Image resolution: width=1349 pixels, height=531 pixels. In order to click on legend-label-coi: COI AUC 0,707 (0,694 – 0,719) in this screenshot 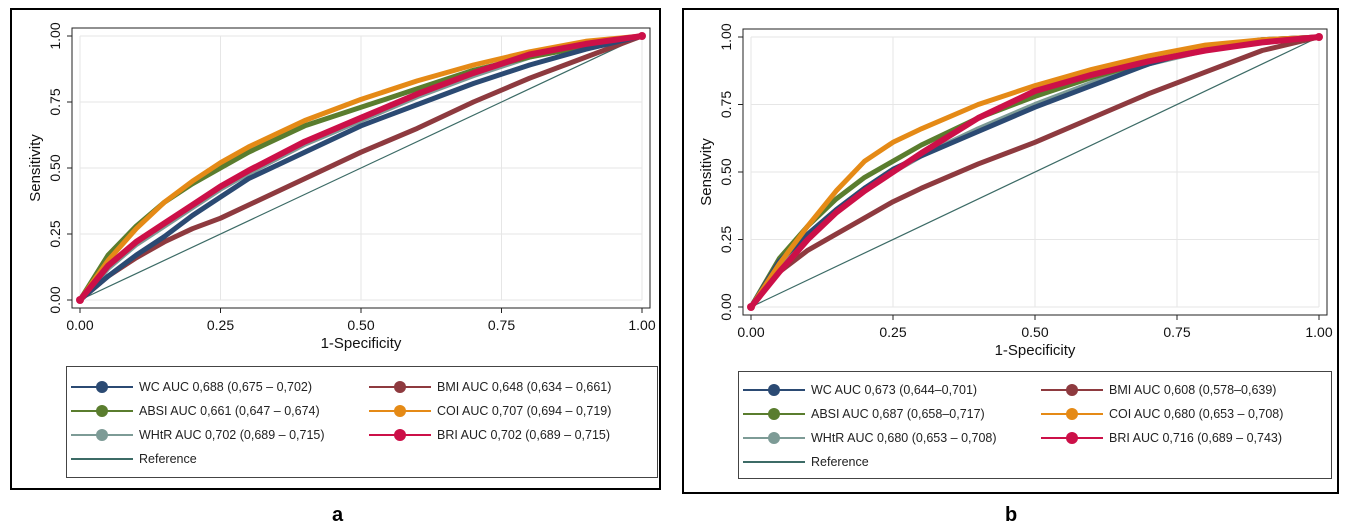, I will do `click(524, 411)`.